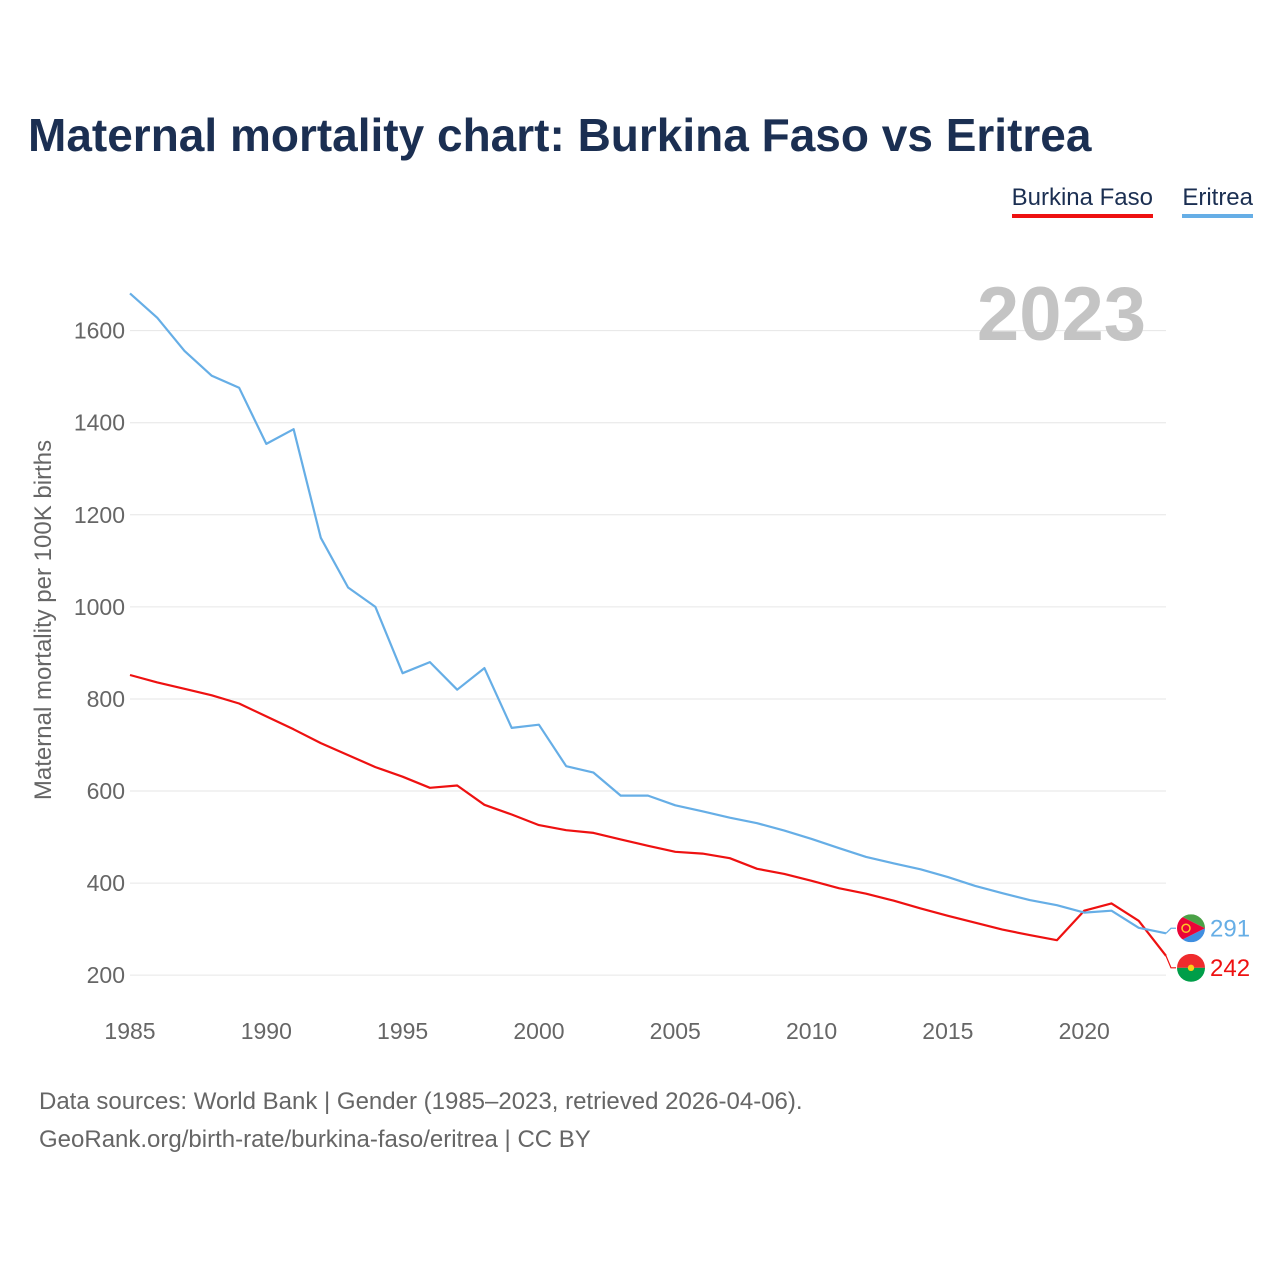 This screenshot has width=1280, height=1280. I want to click on y-axis-ticks: 200 400 600 800 1000 1200 1400 1600, so click(99, 653).